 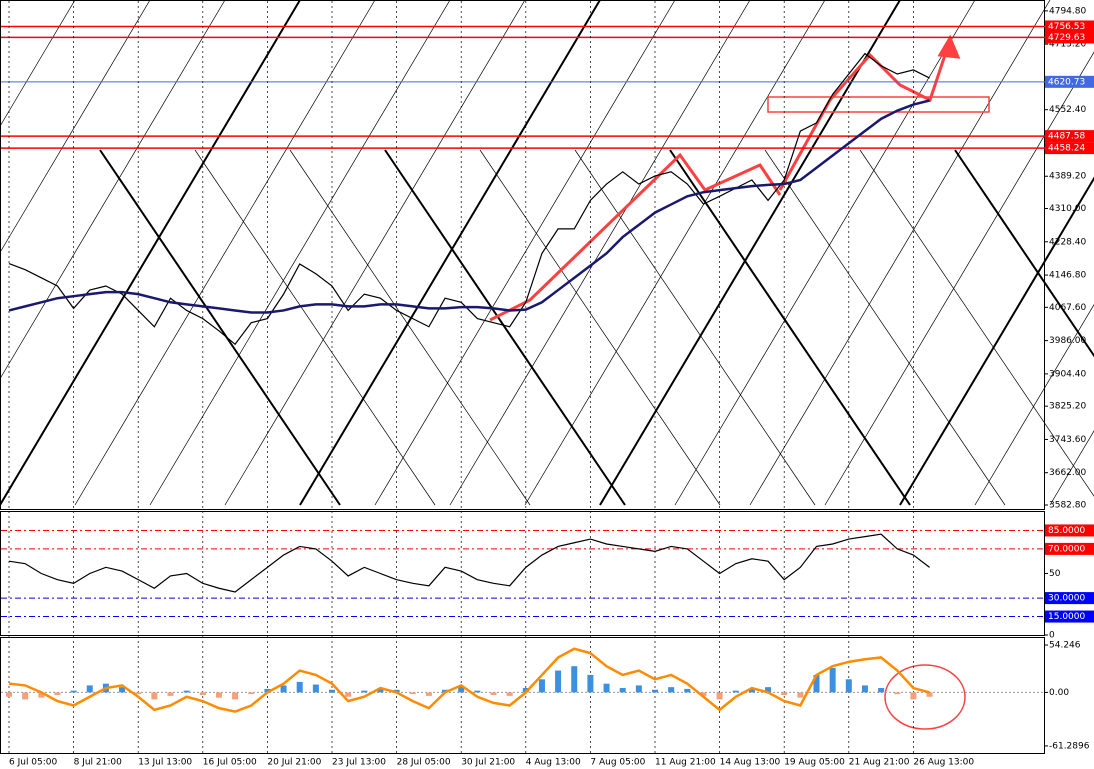 I want to click on zone-box, so click(x=878, y=104).